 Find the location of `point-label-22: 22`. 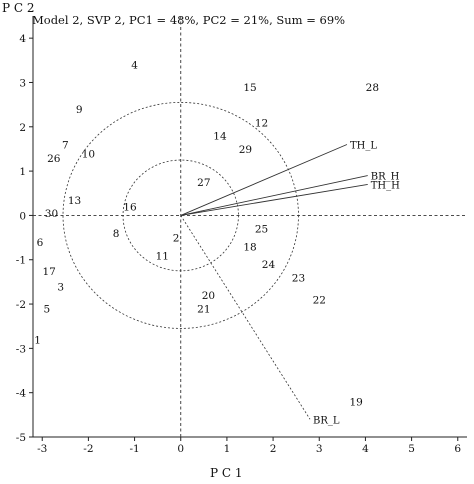

point-label-22: 22 is located at coordinates (319, 301).